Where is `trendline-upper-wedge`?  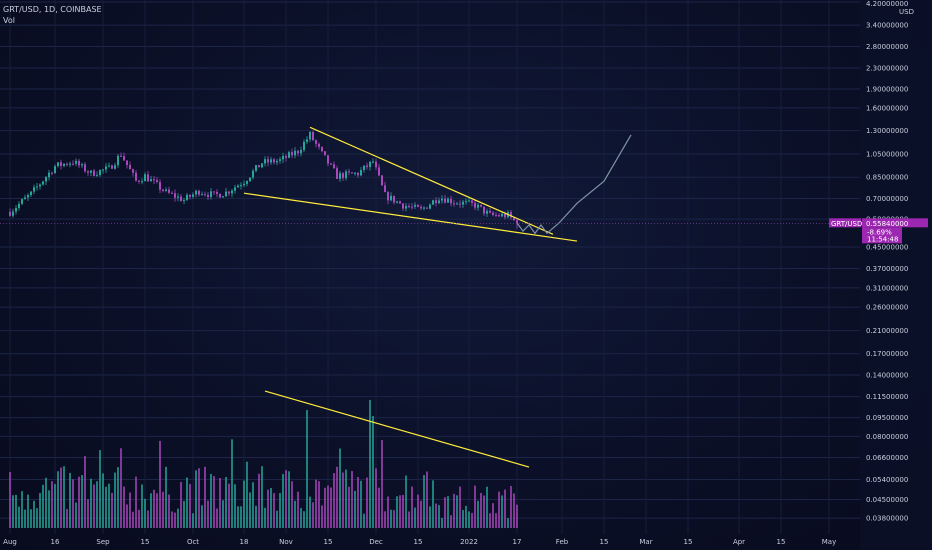 trendline-upper-wedge is located at coordinates (431, 180).